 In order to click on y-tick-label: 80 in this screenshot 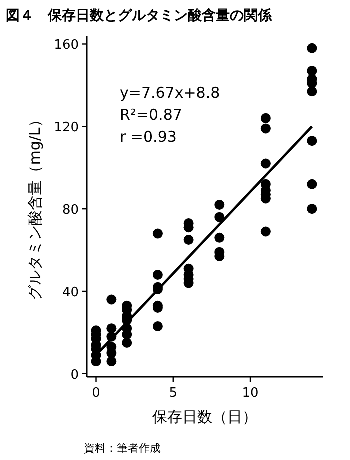, I will do `click(70, 210)`.